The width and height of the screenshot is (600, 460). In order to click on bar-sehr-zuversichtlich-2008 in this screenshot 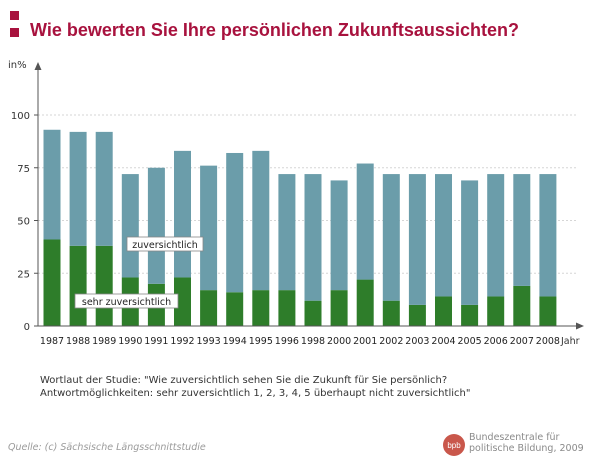, I will do `click(548, 311)`.